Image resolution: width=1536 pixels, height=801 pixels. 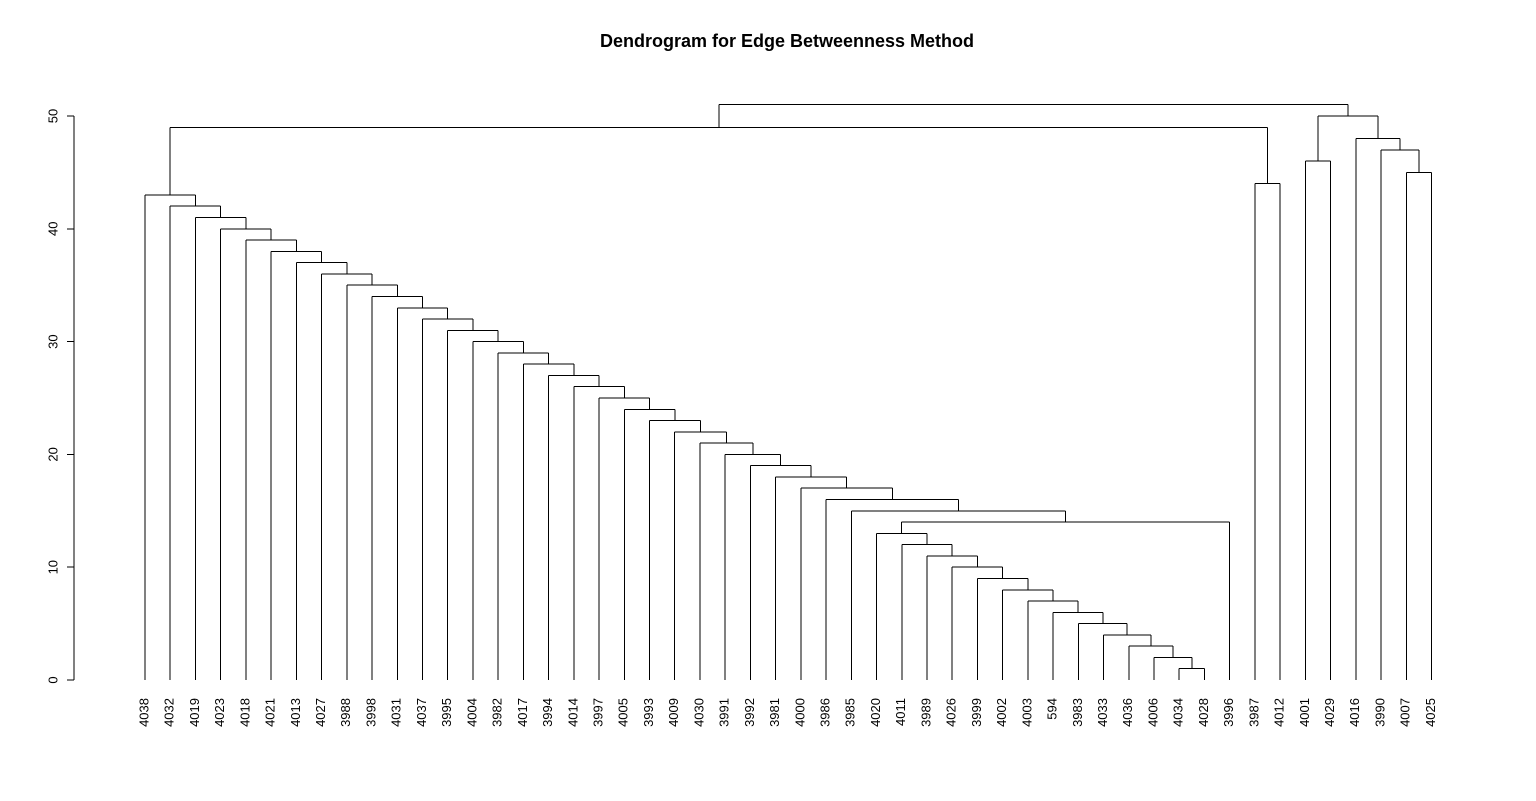 What do you see at coordinates (774, 712) in the screenshot?
I see `leaf-label: 3981` at bounding box center [774, 712].